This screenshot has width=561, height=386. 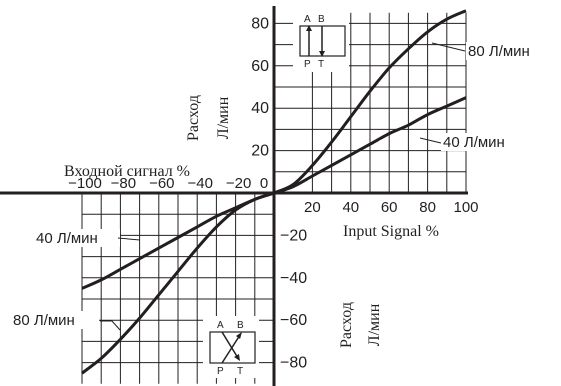 I want to click on y-tick-label: 60, so click(x=260, y=66).